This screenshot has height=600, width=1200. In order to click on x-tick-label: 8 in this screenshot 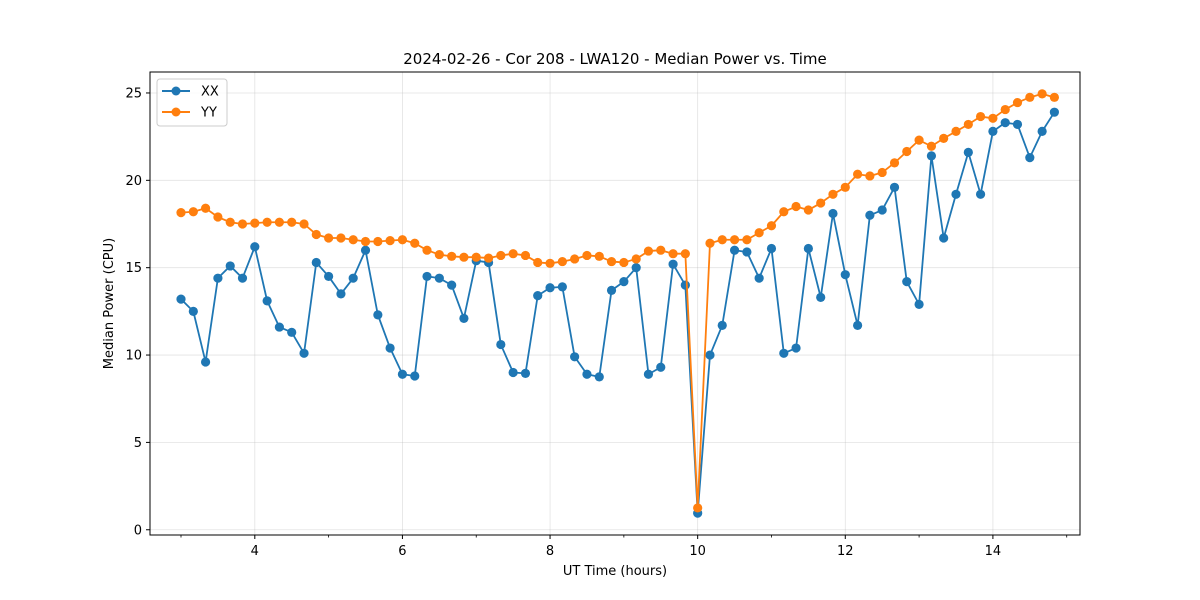, I will do `click(550, 551)`.